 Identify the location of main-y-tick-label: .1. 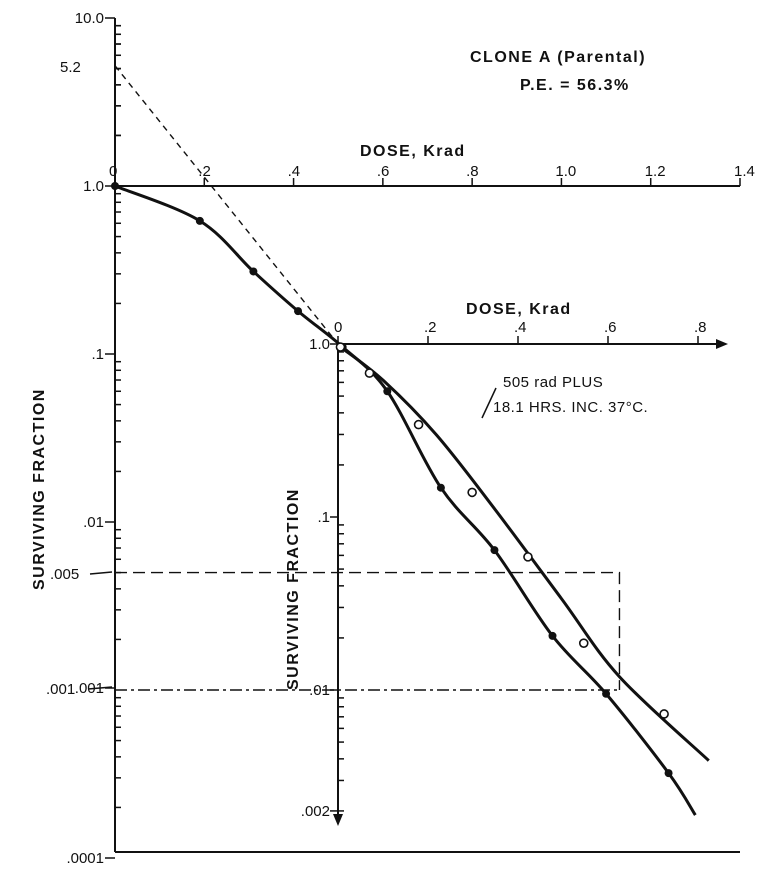
(97, 354).